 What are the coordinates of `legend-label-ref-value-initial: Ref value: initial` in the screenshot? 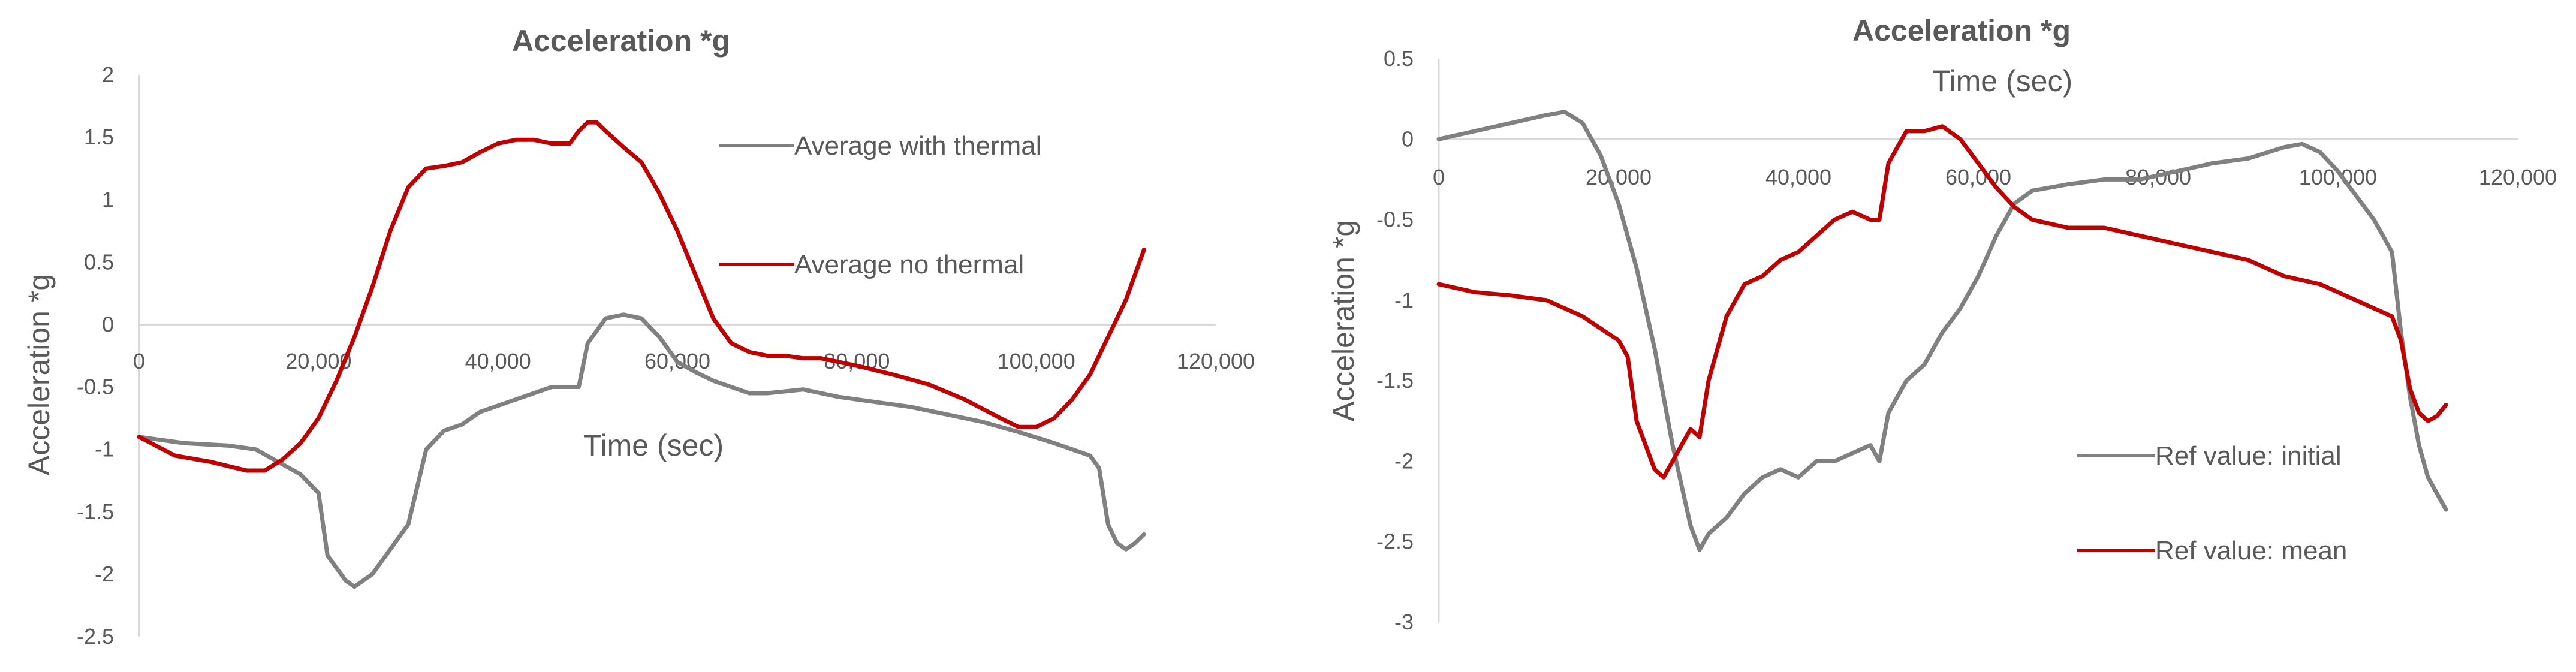 It's located at (2249, 456).